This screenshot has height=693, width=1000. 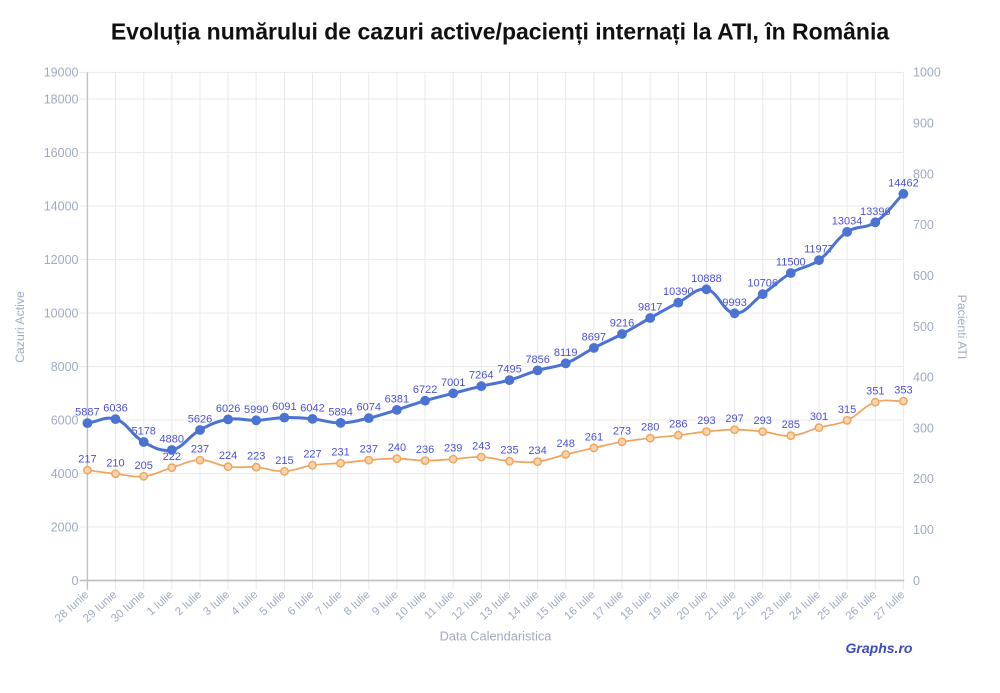 What do you see at coordinates (834, 606) in the screenshot?
I see `svg-text: 25 Iulie` at bounding box center [834, 606].